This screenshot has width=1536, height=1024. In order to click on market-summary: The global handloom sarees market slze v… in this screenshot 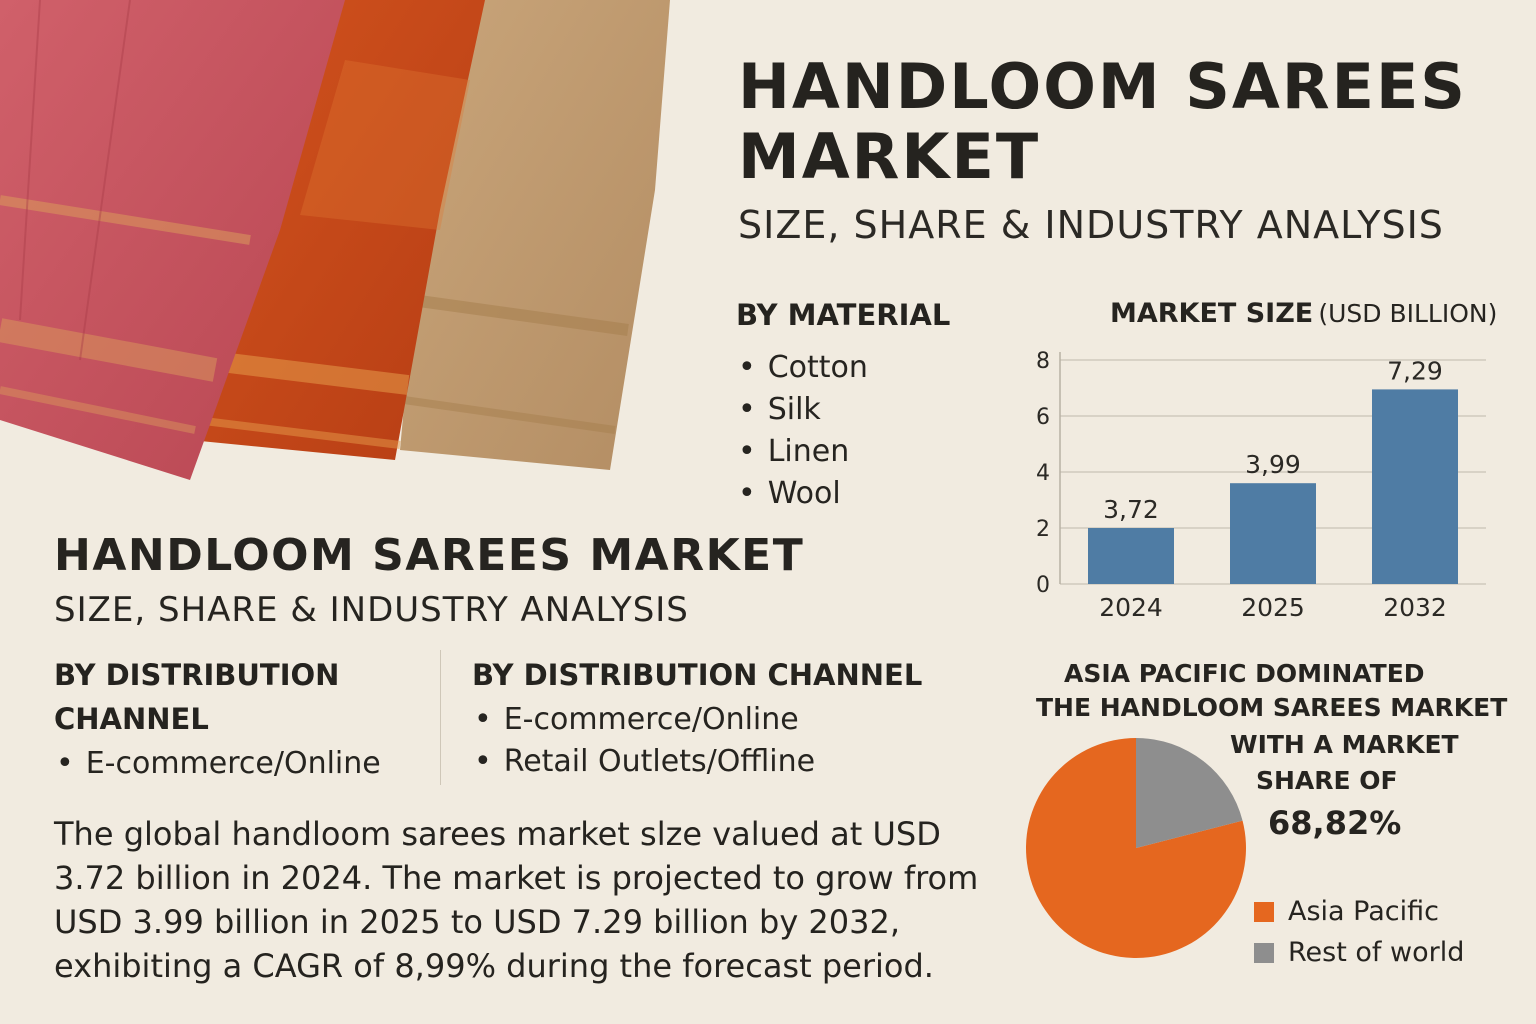, I will do `click(516, 900)`.